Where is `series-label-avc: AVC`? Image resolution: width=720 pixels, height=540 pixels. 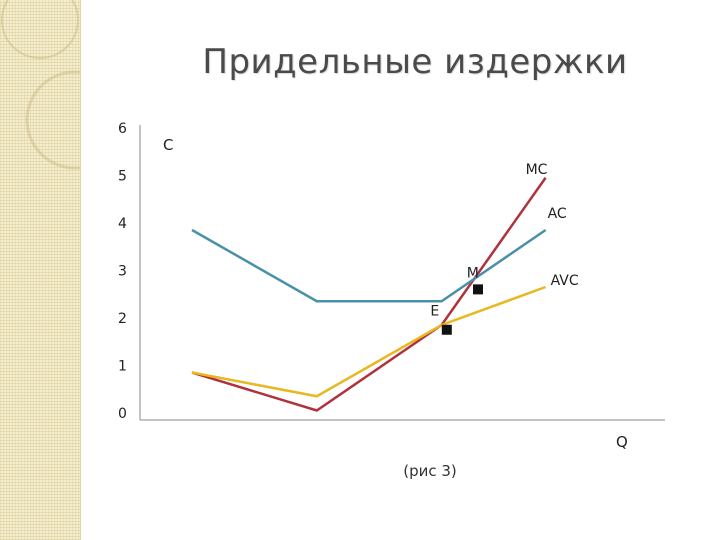
series-label-avc: AVC is located at coordinates (565, 281).